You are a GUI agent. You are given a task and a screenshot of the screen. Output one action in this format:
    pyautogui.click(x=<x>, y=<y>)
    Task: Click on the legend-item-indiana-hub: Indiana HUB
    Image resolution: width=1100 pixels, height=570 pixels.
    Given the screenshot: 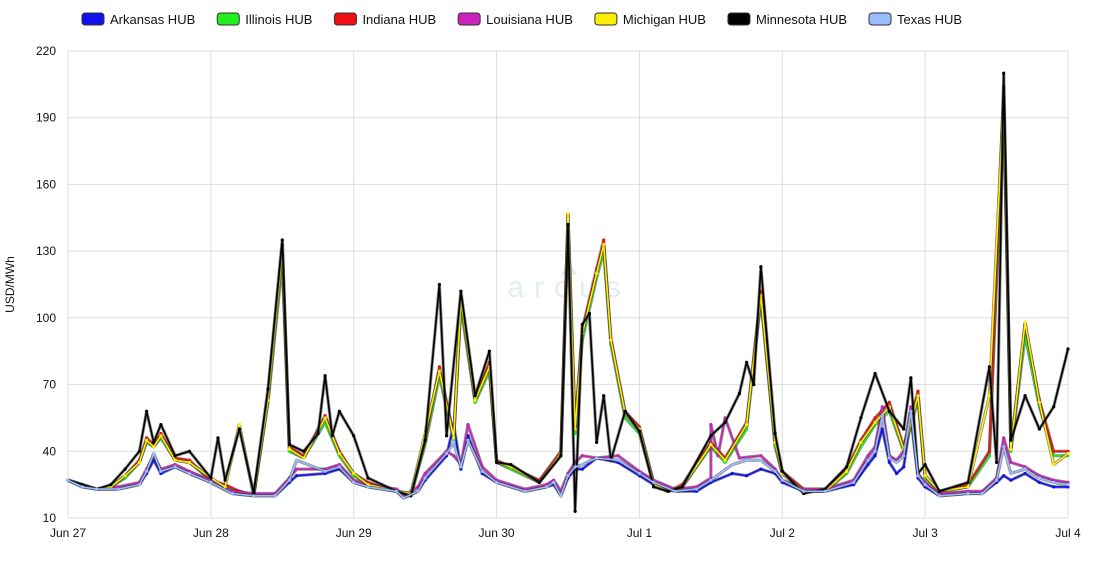 What is the action you would take?
    pyautogui.click(x=384, y=19)
    